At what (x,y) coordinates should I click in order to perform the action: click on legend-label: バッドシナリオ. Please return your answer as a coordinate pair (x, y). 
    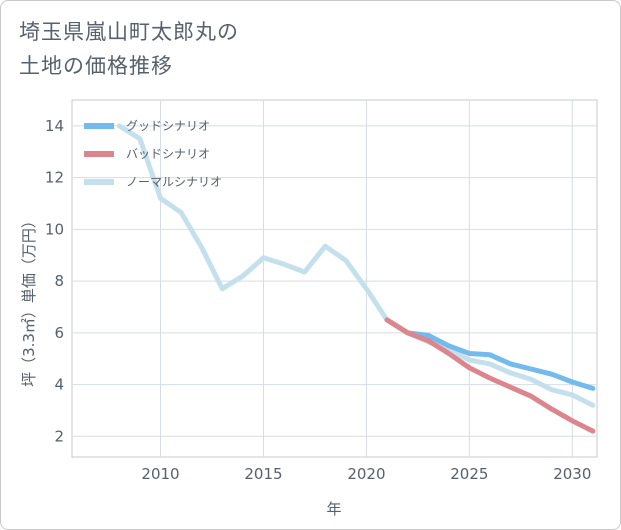
    Looking at the image, I should click on (168, 154).